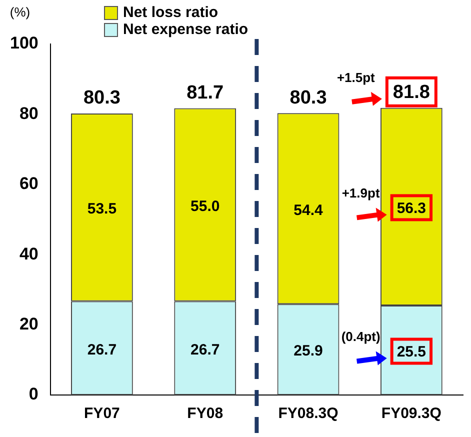 The width and height of the screenshot is (471, 437). I want to click on y-tick-label: 80, so click(28, 113).